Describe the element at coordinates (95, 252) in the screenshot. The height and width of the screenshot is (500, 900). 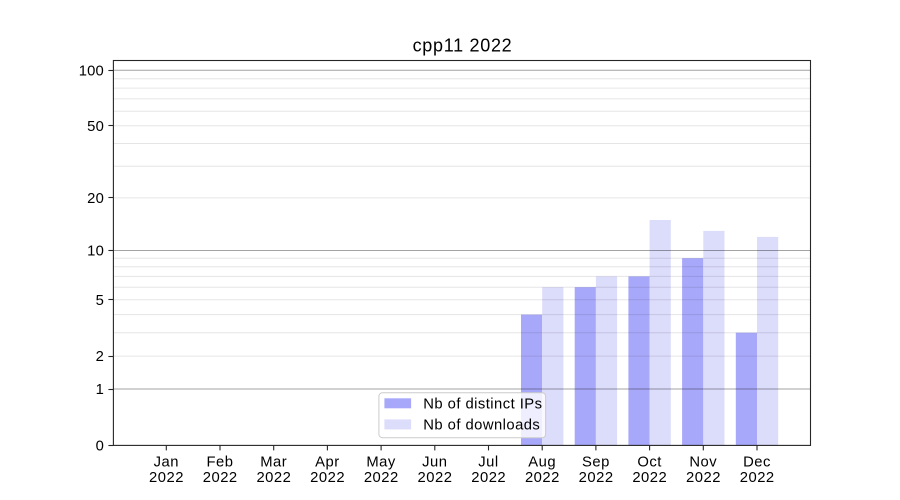
I see `svg-text: 10` at that location.